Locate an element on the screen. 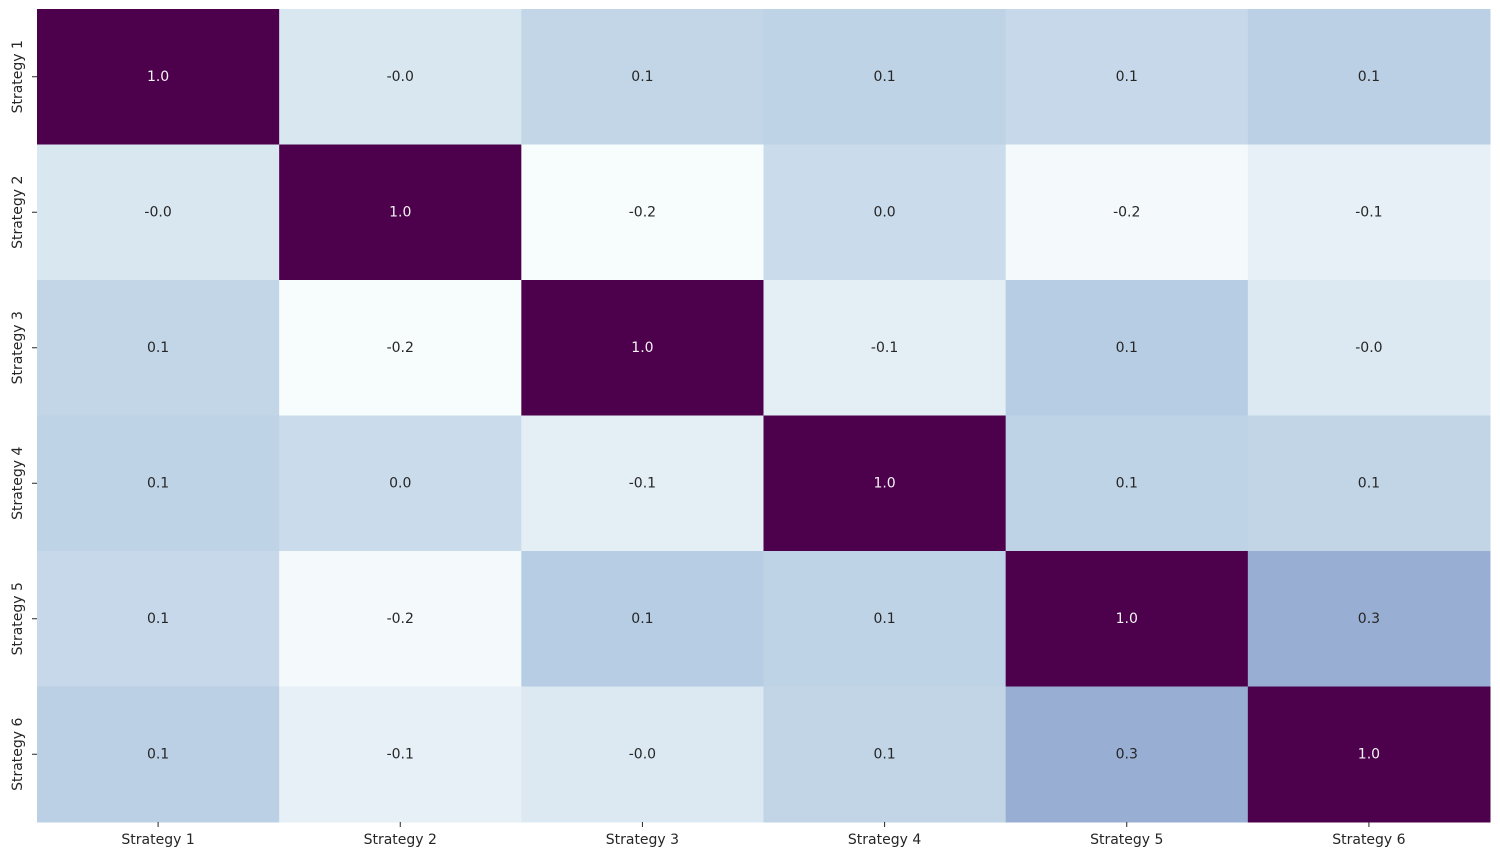 The image size is (1500, 859). heatmap-cell-r6-c2 is located at coordinates (400, 754).